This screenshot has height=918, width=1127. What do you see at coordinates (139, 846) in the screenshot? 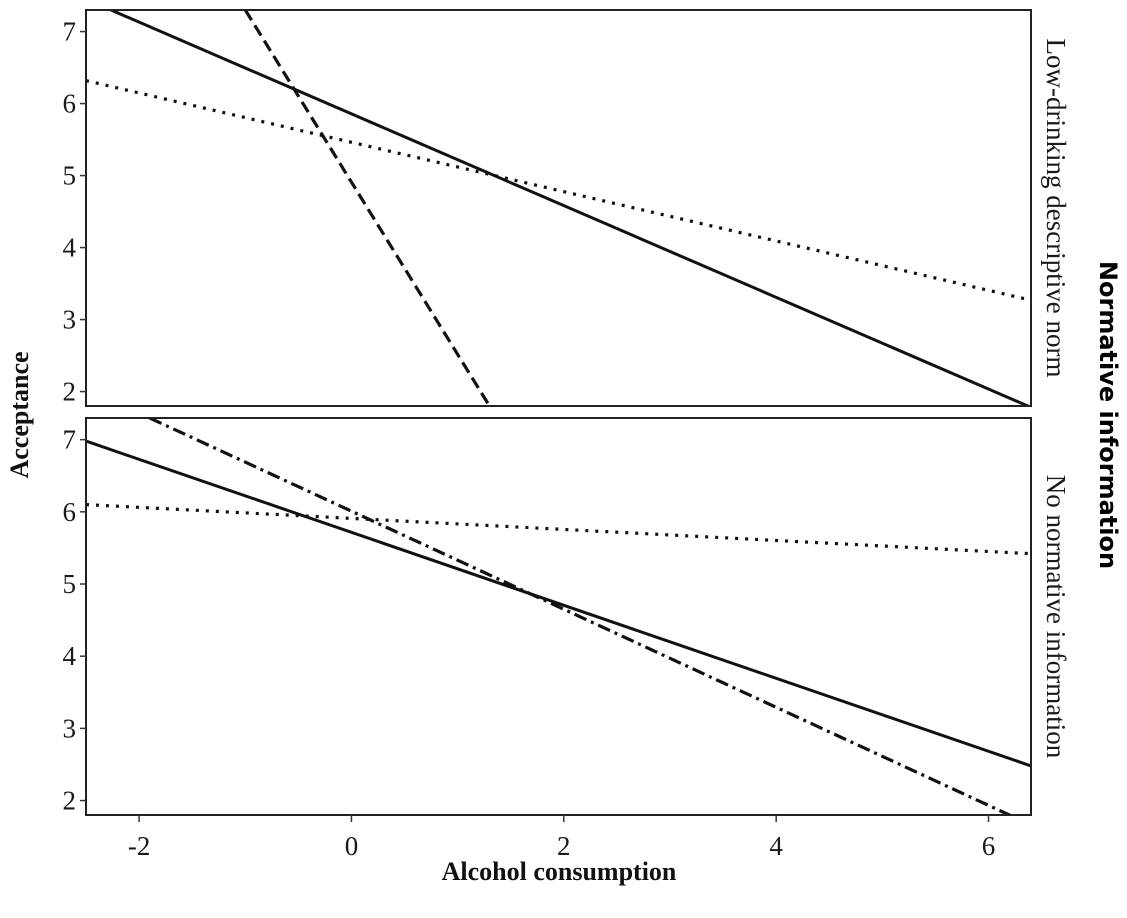
I see `x-tick-label: -2` at bounding box center [139, 846].